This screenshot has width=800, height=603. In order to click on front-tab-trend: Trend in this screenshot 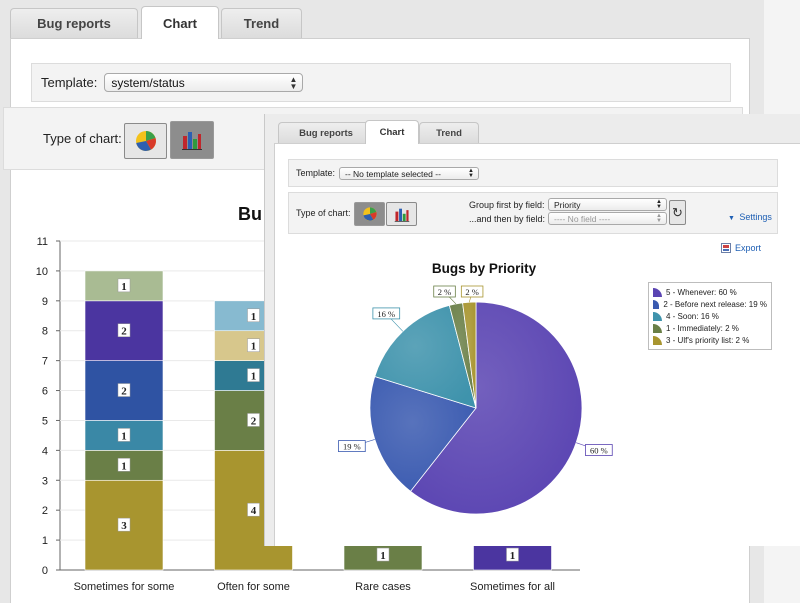, I will do `click(449, 132)`.